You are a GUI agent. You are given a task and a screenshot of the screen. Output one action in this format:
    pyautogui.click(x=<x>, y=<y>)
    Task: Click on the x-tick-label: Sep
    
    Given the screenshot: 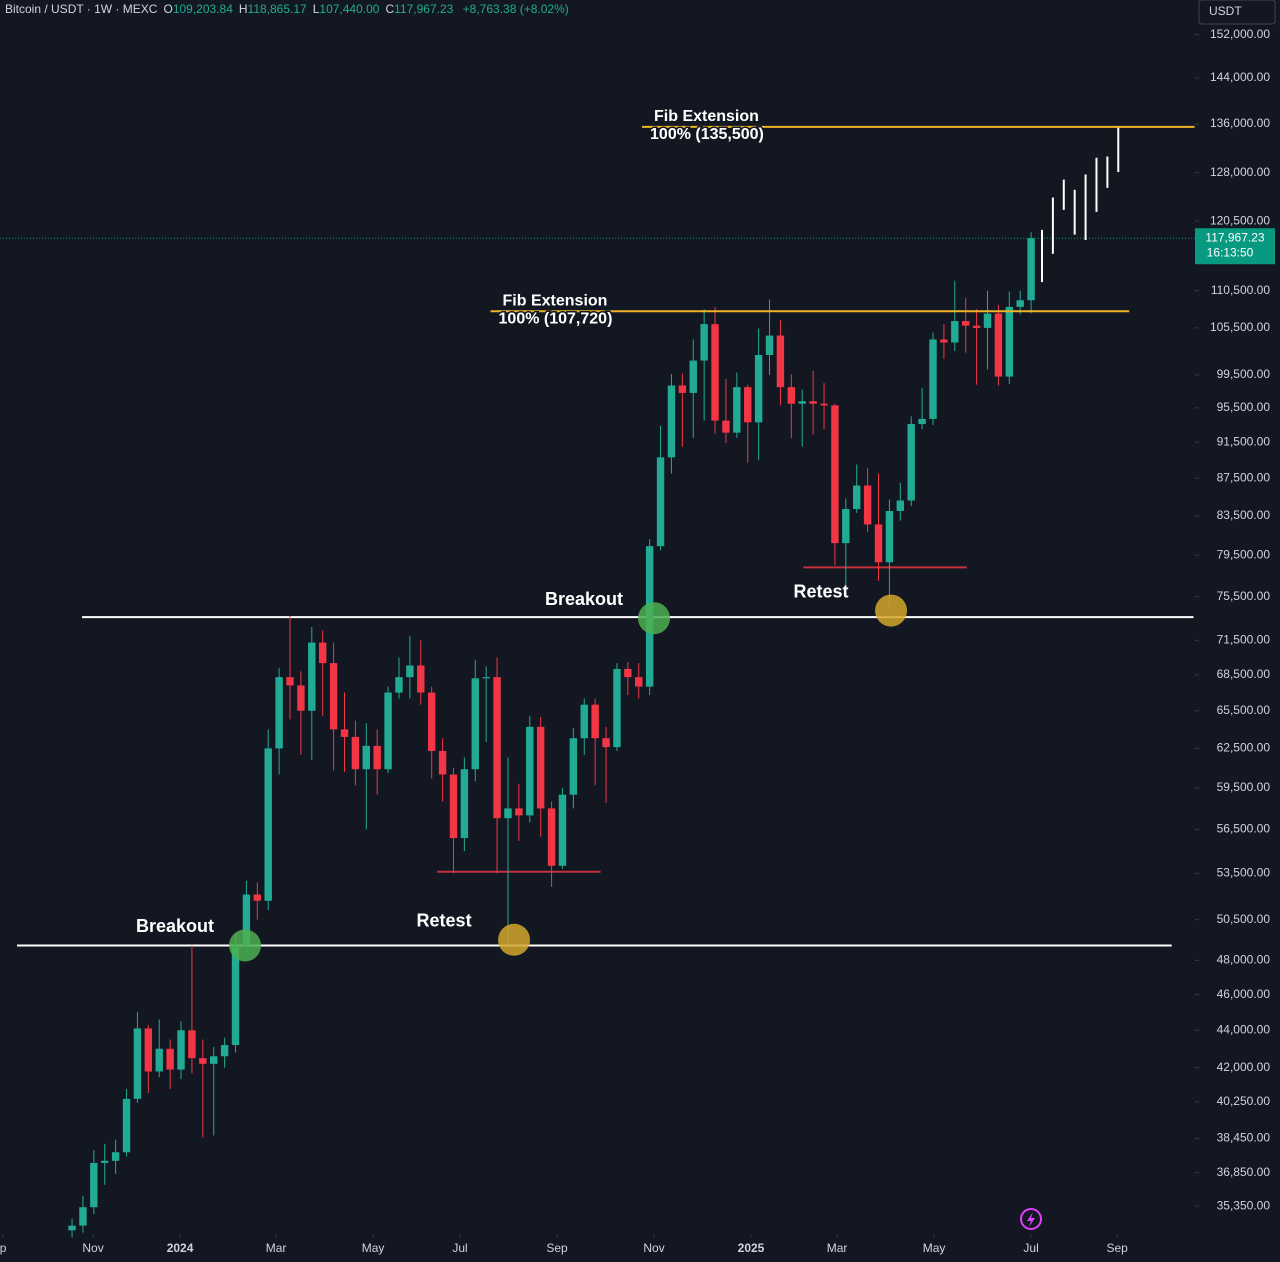 What is the action you would take?
    pyautogui.click(x=1118, y=1248)
    